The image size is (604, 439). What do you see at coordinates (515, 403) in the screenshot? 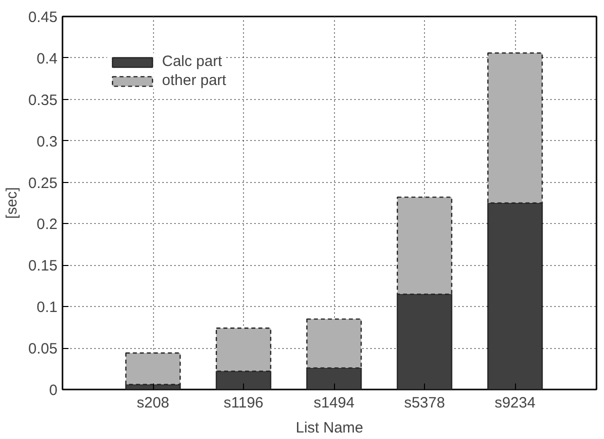
I see `x-tick-label: s9234` at bounding box center [515, 403].